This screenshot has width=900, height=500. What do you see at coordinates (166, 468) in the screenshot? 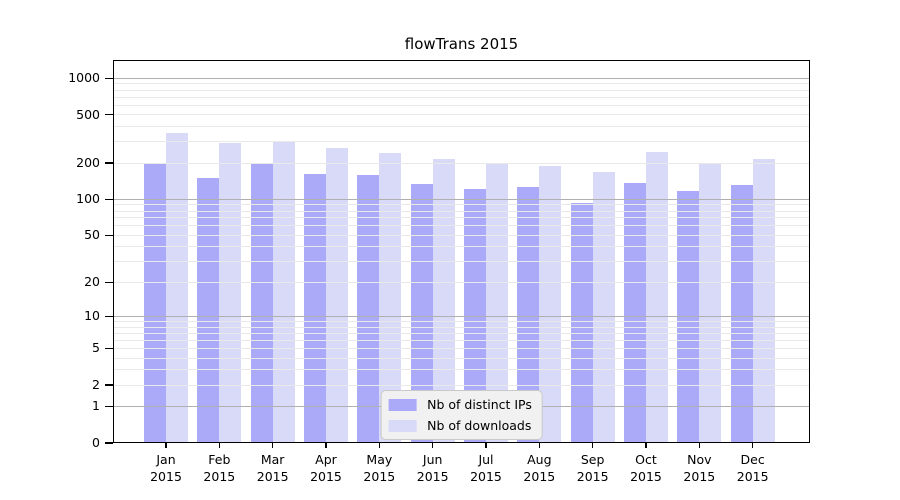
I see `x-tick-label-jan: Jan 2015` at bounding box center [166, 468].